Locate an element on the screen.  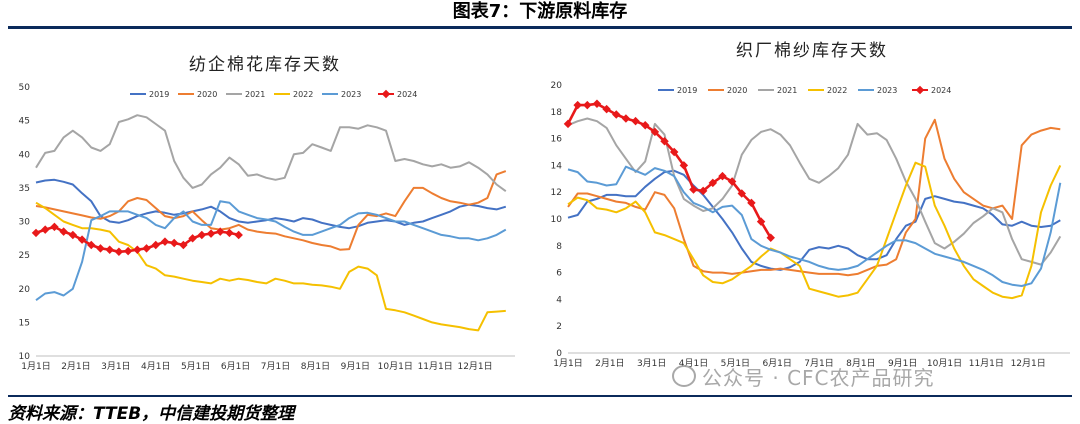
figure-title: 图表7：下游原料库存 is located at coordinates (540, 11).